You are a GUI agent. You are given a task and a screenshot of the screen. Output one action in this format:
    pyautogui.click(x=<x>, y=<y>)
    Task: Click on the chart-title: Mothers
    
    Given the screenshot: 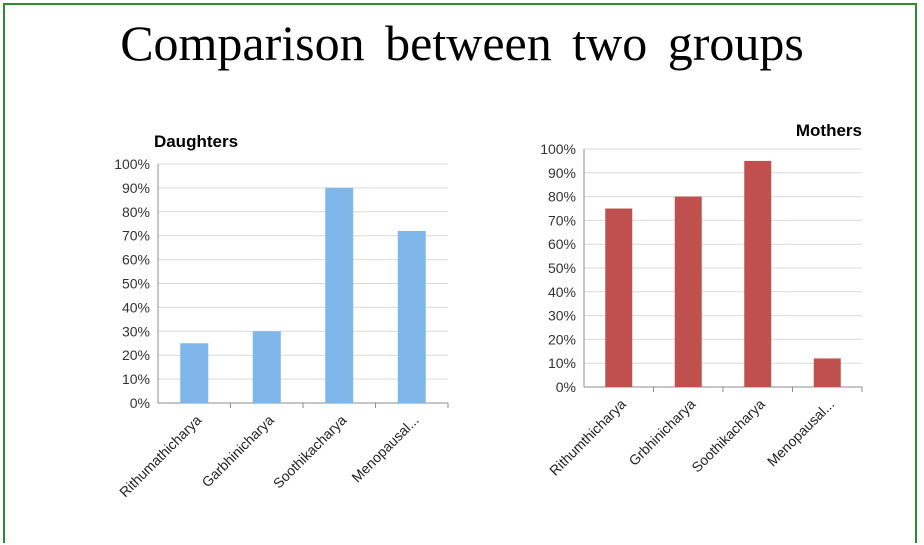 What is the action you would take?
    pyautogui.click(x=829, y=130)
    